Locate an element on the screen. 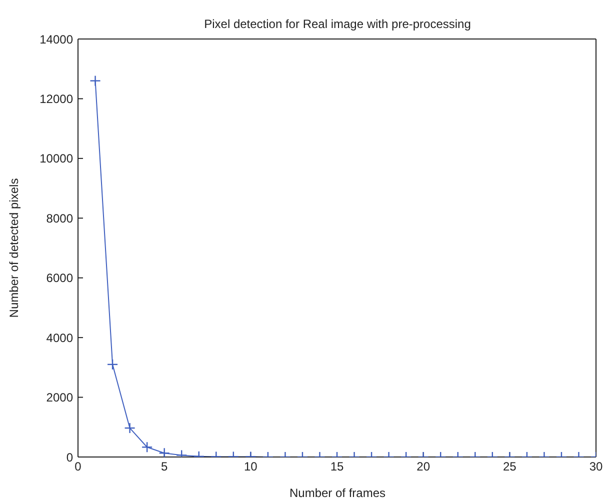 The height and width of the screenshot is (502, 611). y-tick-label: 4000 is located at coordinates (60, 337).